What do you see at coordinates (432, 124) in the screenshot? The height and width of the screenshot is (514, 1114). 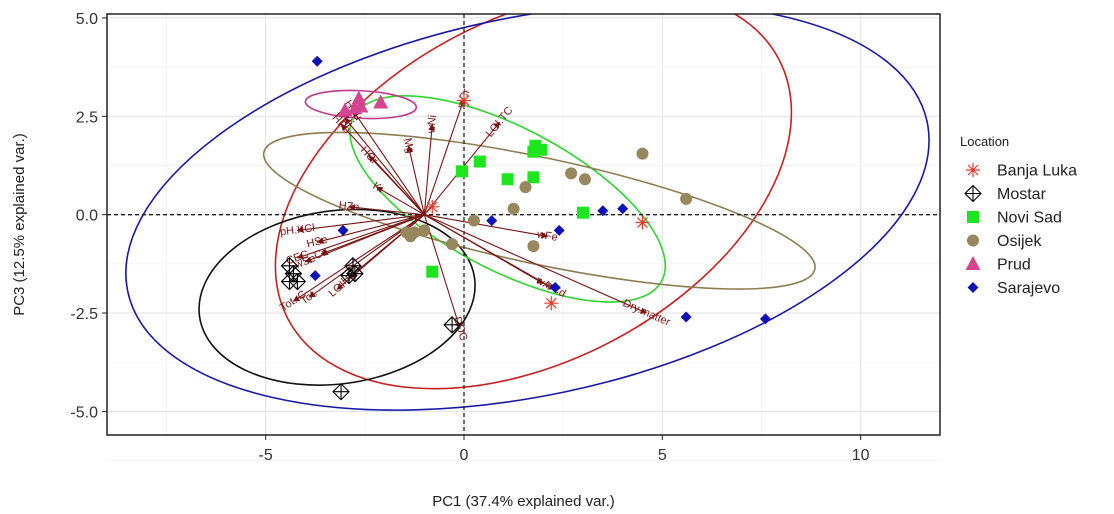 I see `loading-label: wNi` at bounding box center [432, 124].